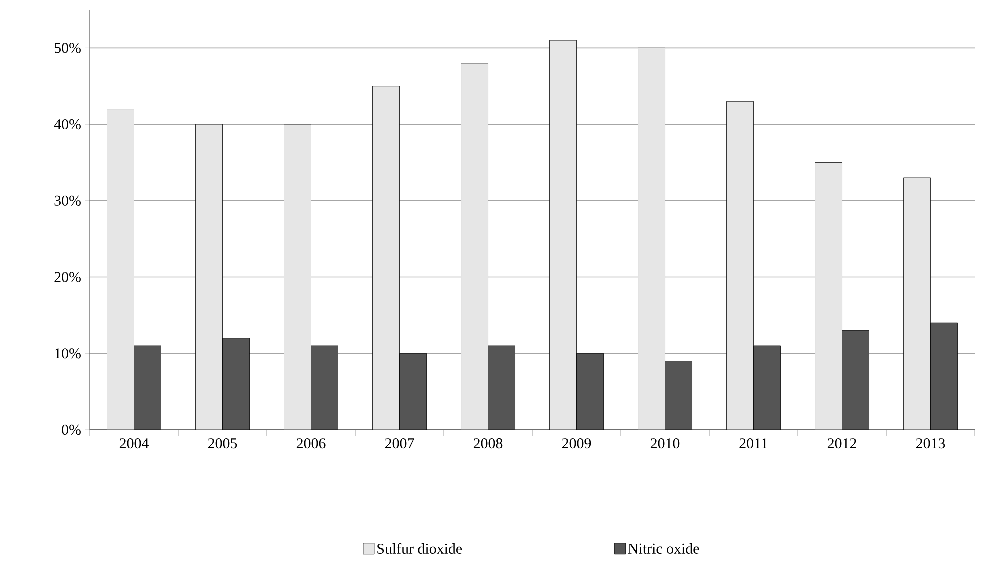 This screenshot has height=582, width=989. I want to click on x-tick-label: 2011, so click(754, 443).